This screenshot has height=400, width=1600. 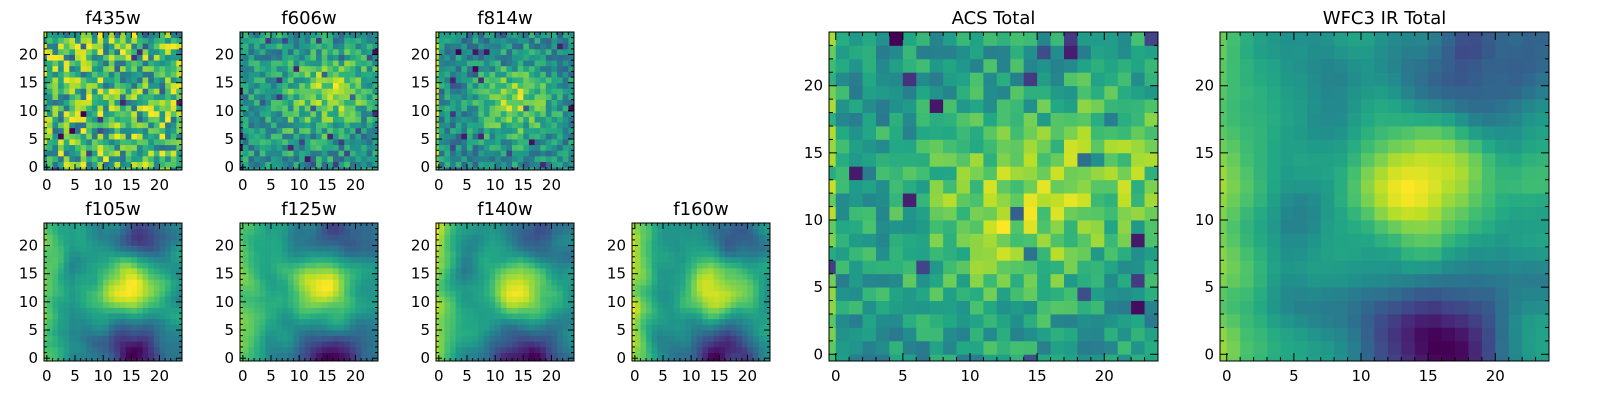 What do you see at coordinates (28, 302) in the screenshot?
I see `y-tick-label: 10` at bounding box center [28, 302].